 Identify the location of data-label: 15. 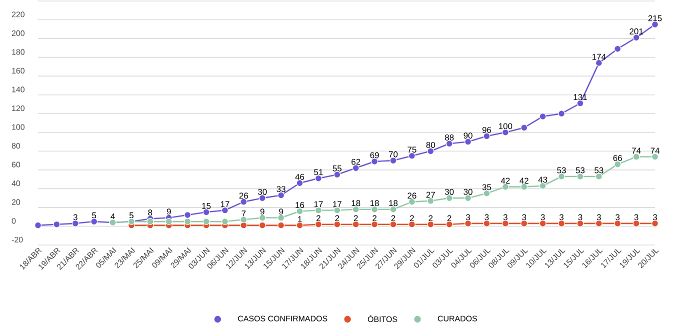
(206, 206).